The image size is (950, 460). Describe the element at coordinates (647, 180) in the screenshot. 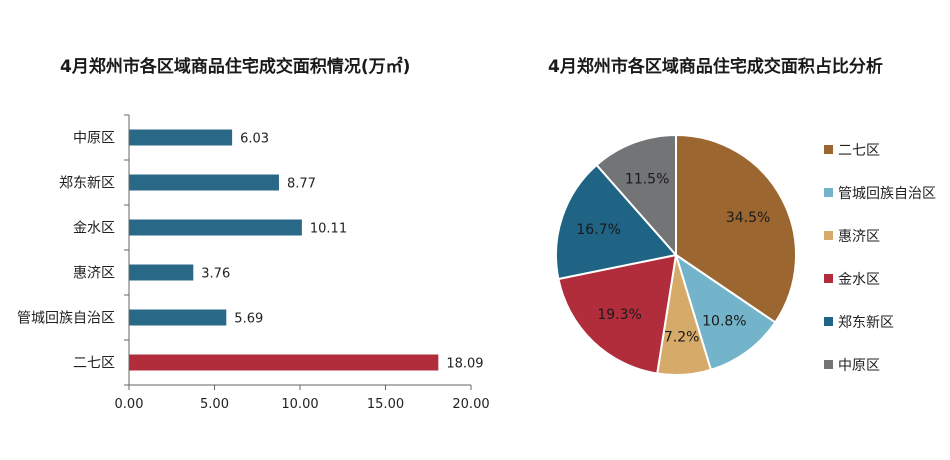

I see `pie-label-6: 11.5%` at that location.